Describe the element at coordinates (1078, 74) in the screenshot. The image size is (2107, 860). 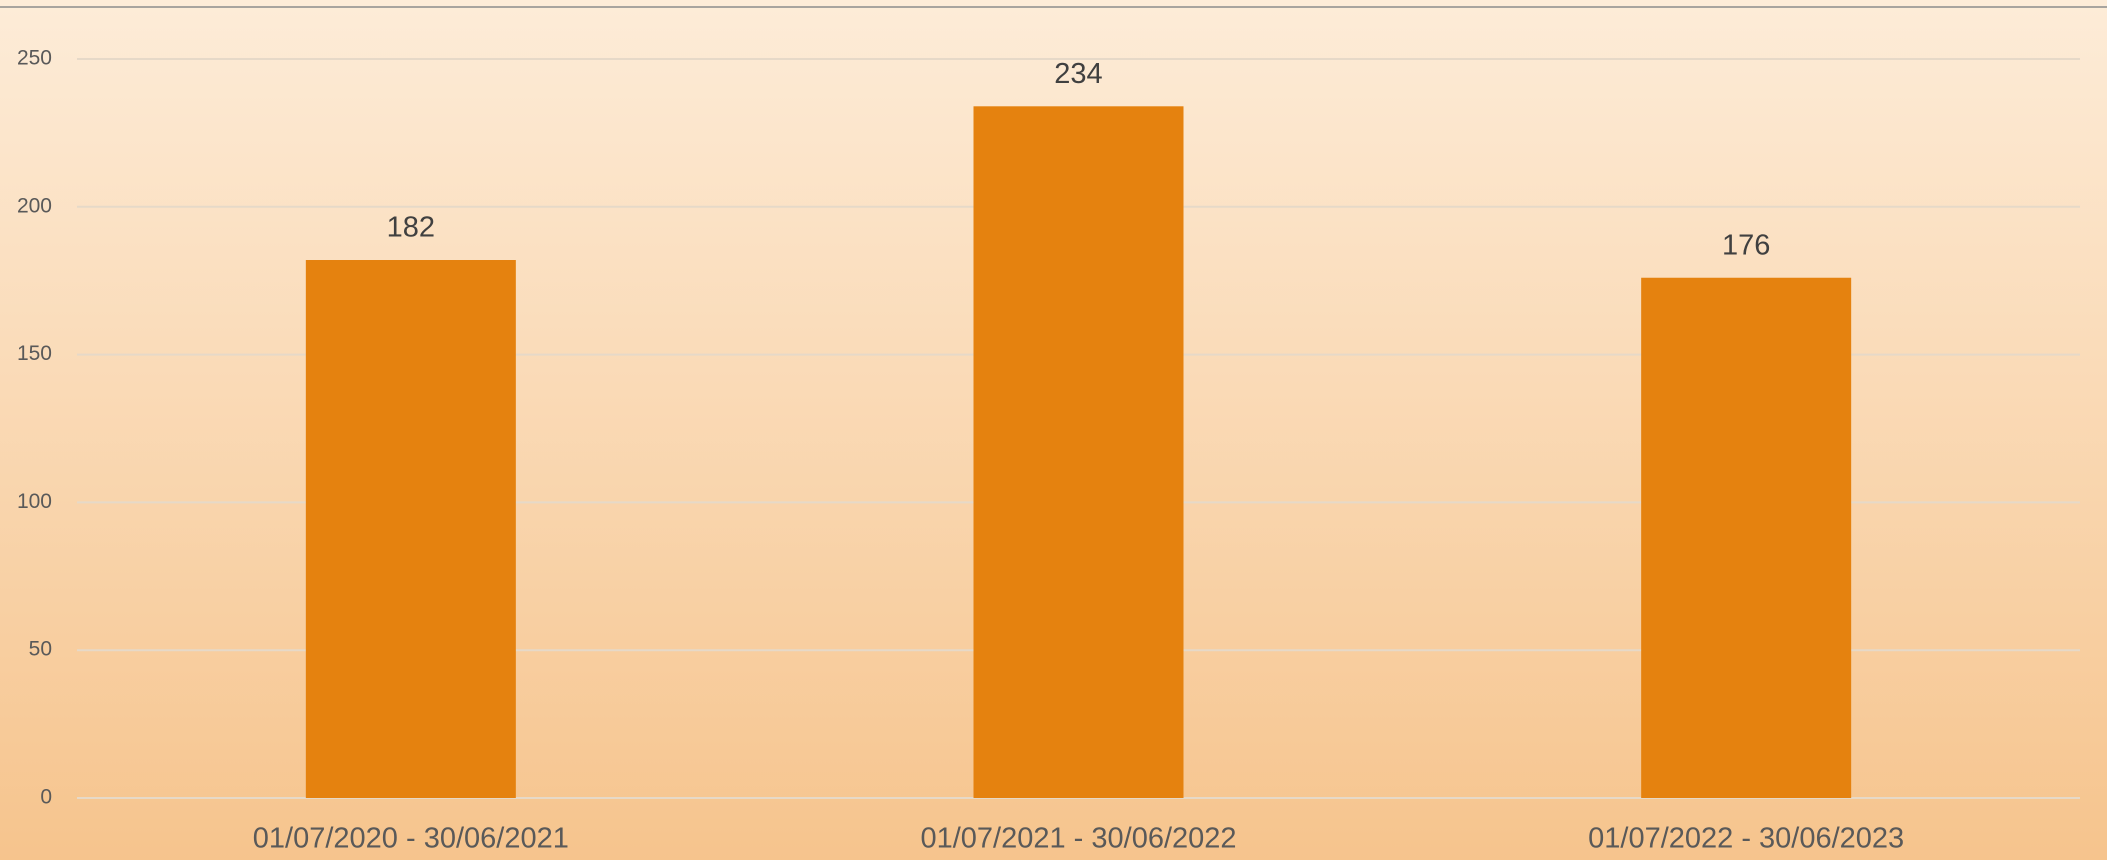
I see `data-label: 234` at that location.